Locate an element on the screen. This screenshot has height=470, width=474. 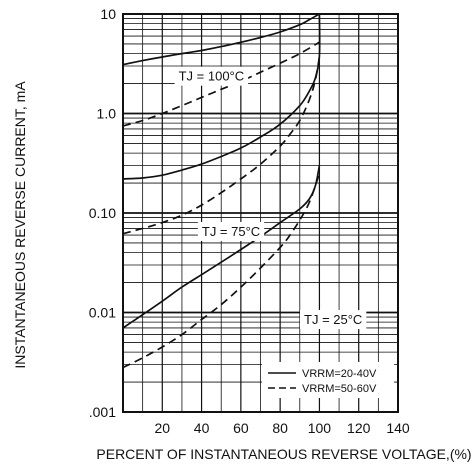
temperature-annotation: TJ = 75°C is located at coordinates (231, 231).